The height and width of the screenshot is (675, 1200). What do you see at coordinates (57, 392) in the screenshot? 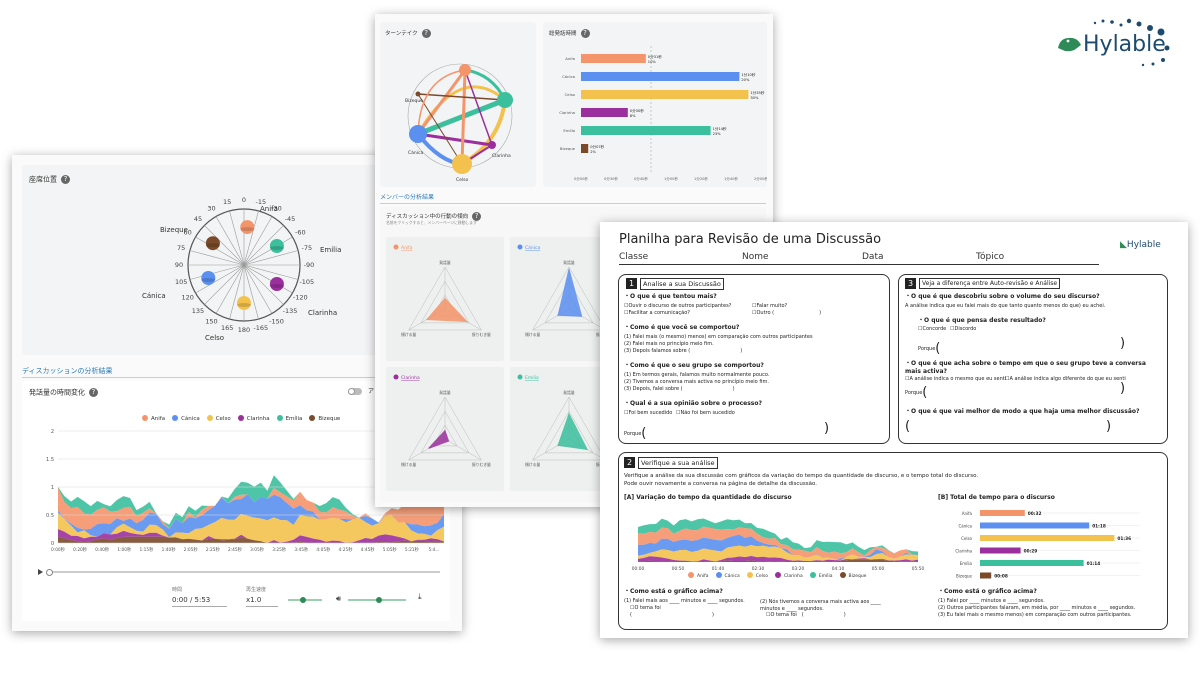
I see `timechart-title: 発話量の時間変化` at bounding box center [57, 392].